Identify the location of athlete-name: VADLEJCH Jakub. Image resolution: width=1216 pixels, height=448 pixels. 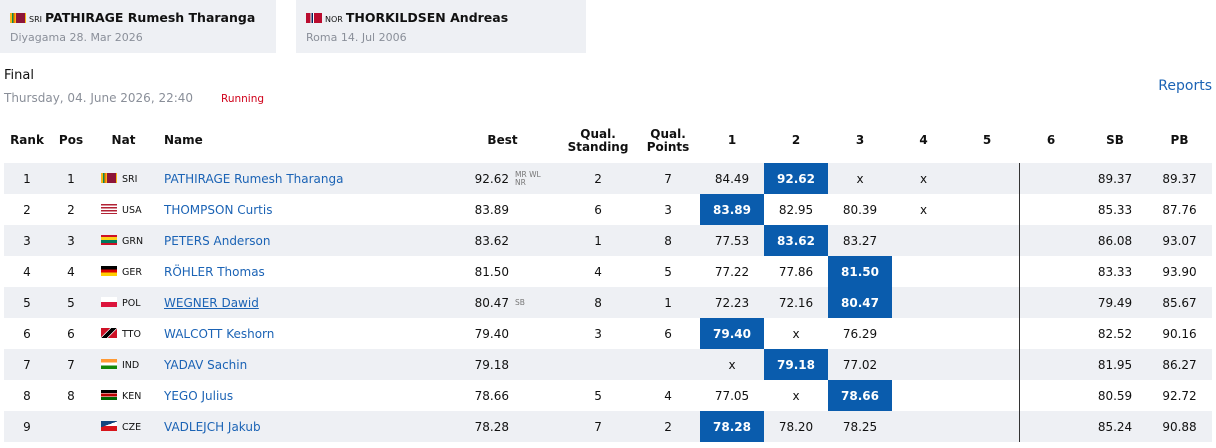
(300, 426).